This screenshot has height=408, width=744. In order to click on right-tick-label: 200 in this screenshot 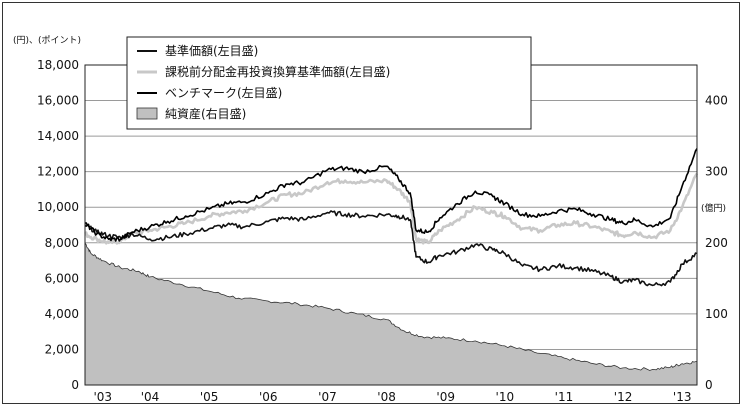, I will do `click(716, 243)`.